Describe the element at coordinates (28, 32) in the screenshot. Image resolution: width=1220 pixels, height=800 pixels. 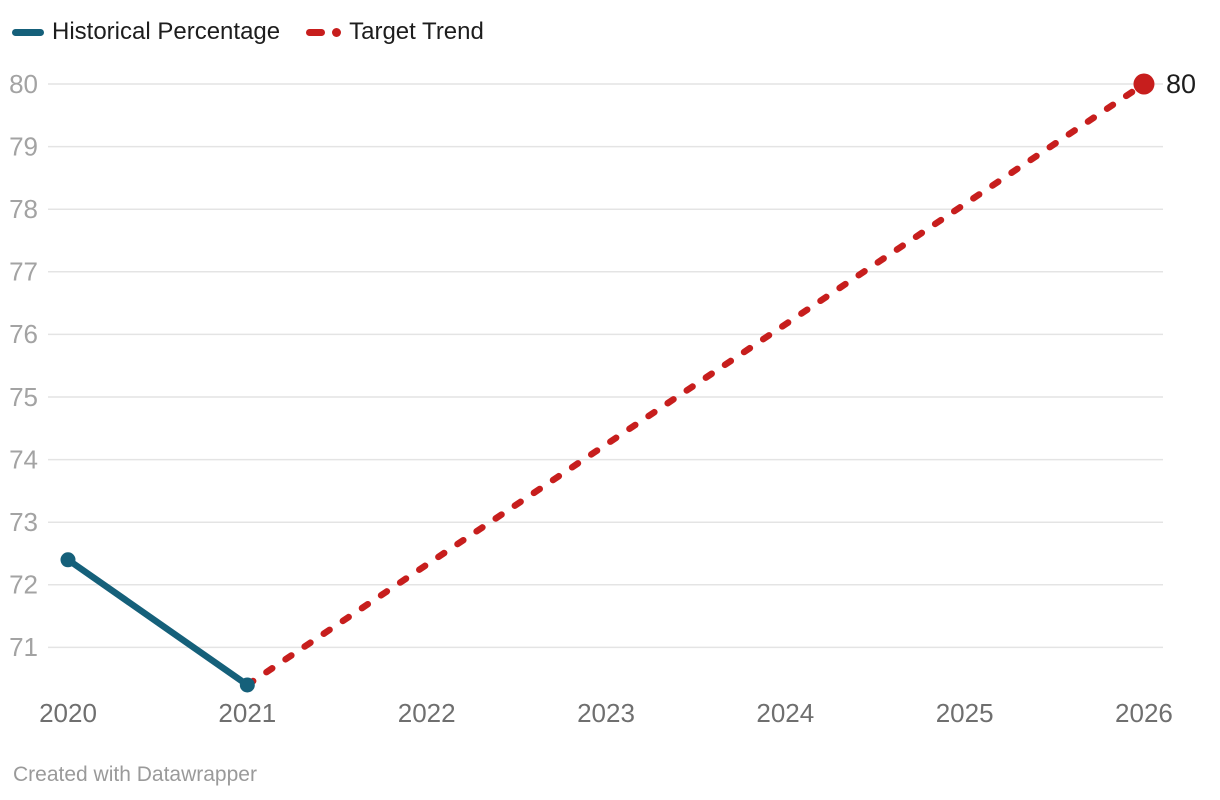
I see `legend-solid-line-swatch` at that location.